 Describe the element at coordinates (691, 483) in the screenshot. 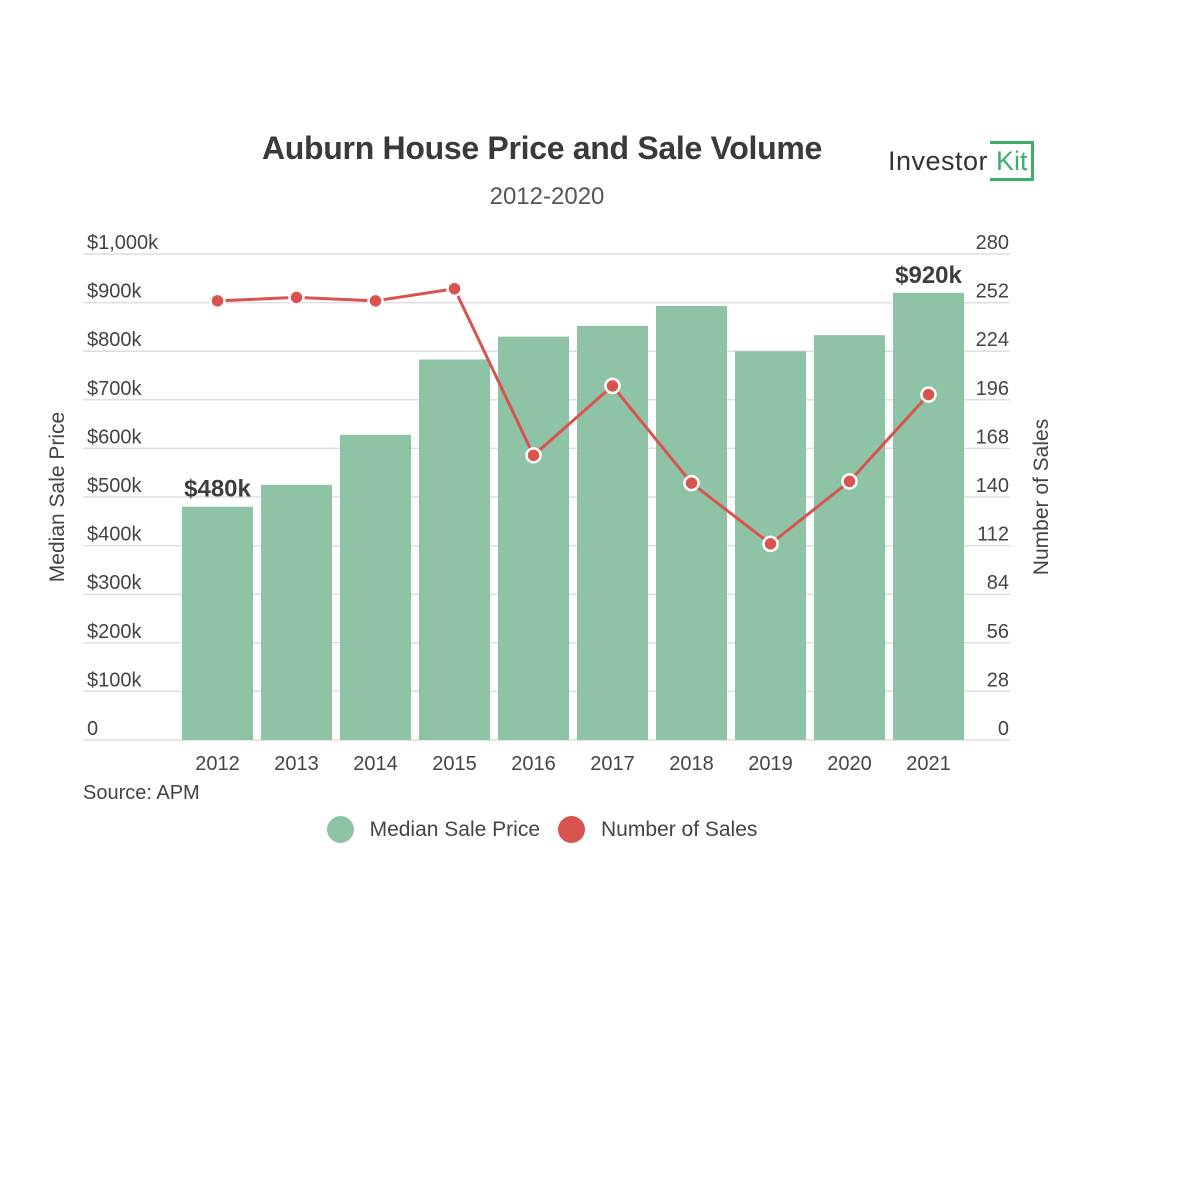

I see `sales-point-2018` at that location.